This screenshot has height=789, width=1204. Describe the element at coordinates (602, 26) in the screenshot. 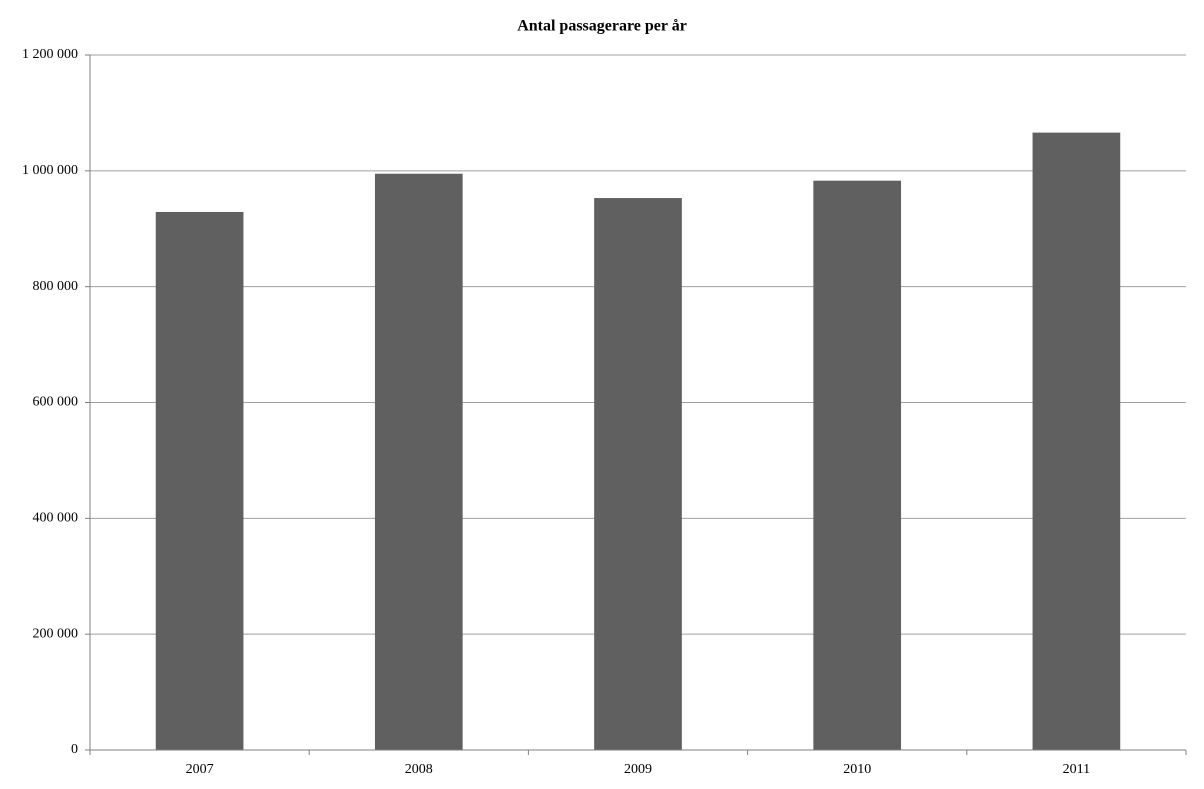

I see `chart-title: Antal passagerare per år` at that location.